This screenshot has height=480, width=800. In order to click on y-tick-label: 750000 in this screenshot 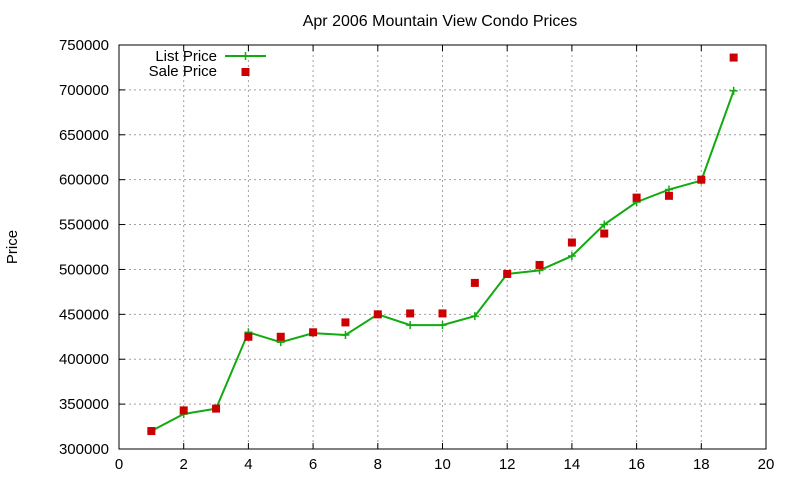, I will do `click(84, 45)`.